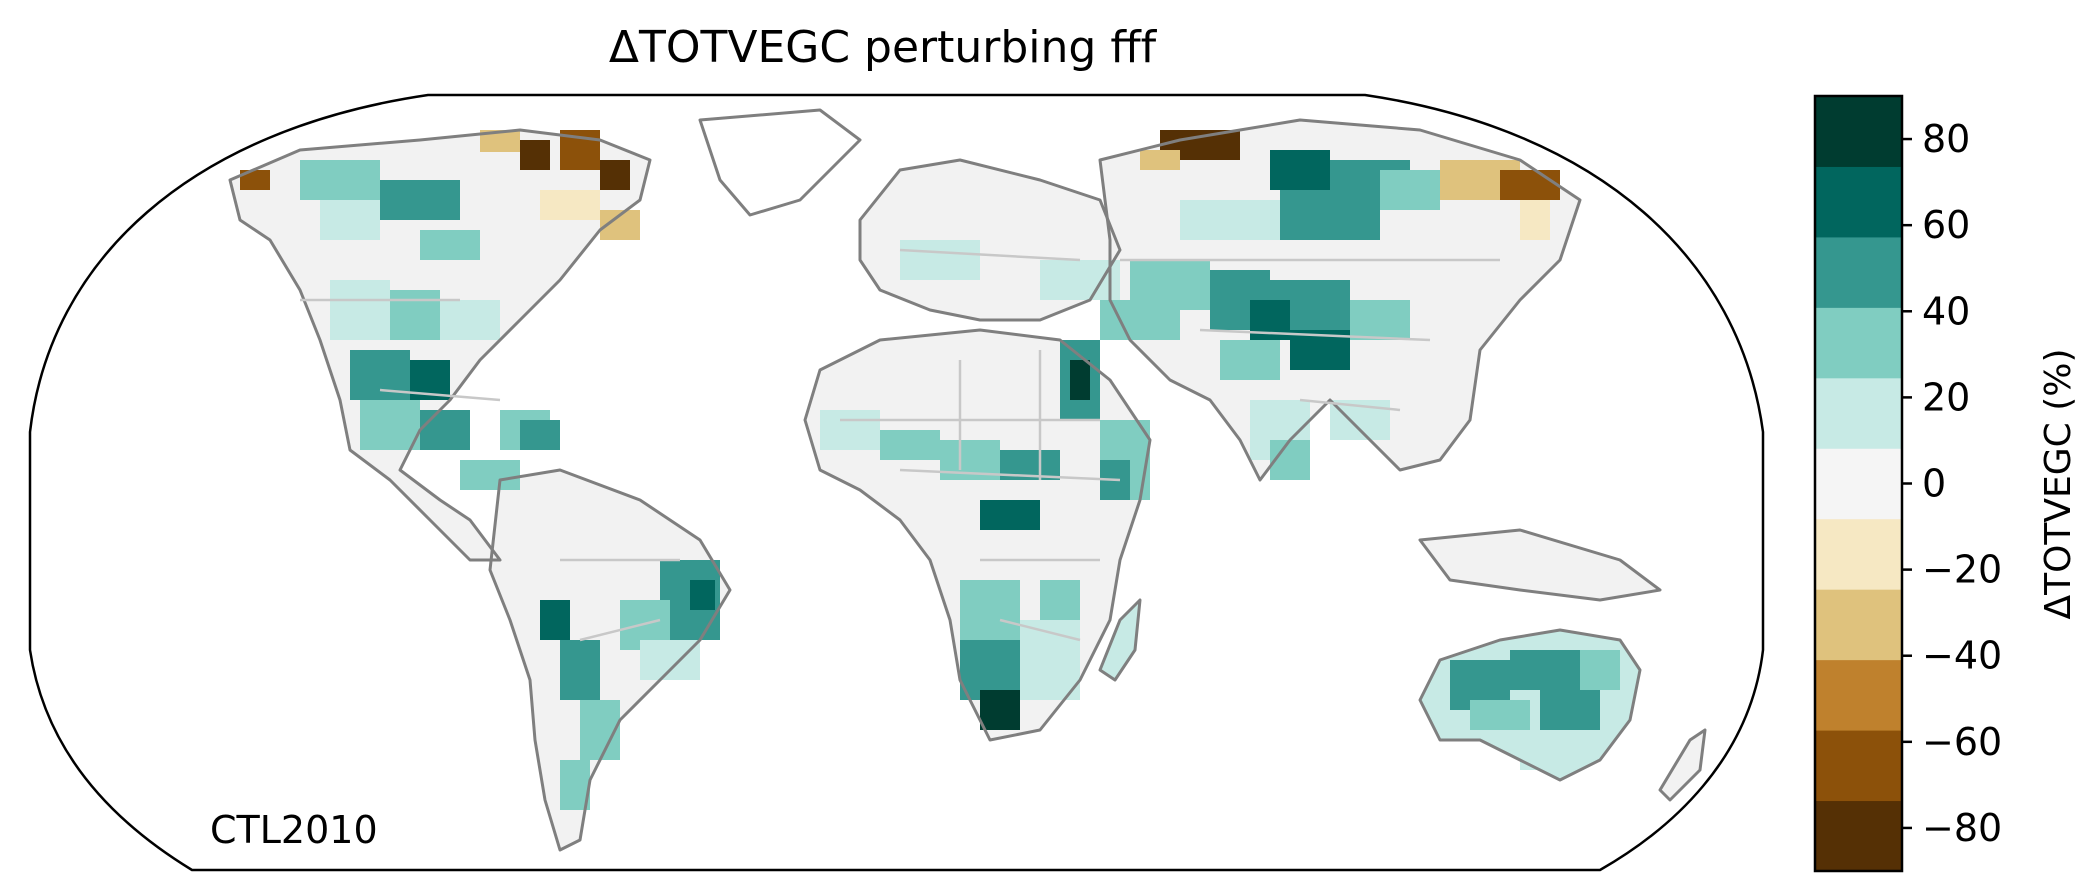 The height and width of the screenshot is (896, 2093). What do you see at coordinates (1934, 484) in the screenshot?
I see `colorbar-tick-label: 0` at bounding box center [1934, 484].